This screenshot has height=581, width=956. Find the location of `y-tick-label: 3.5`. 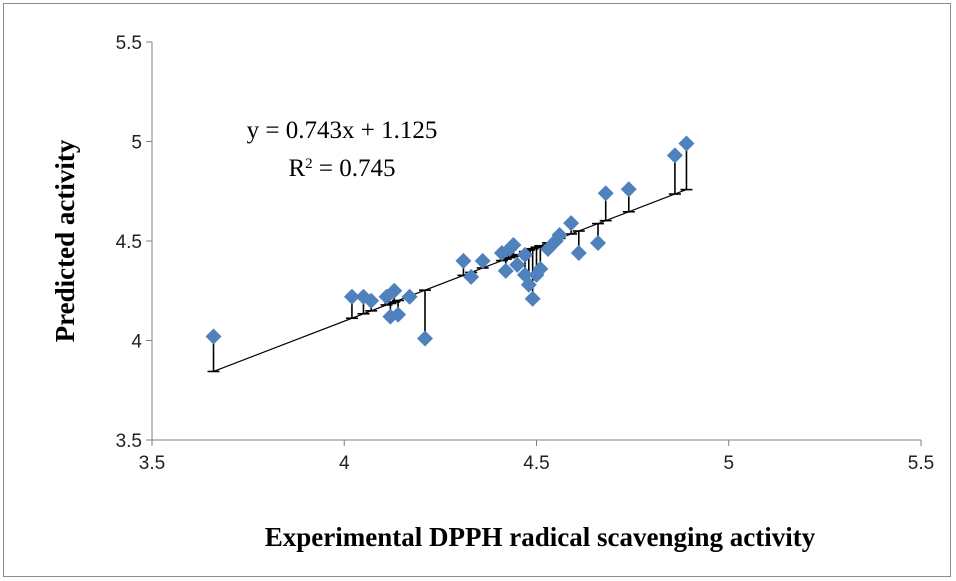

y-tick-label: 3.5 is located at coordinates (129, 441).